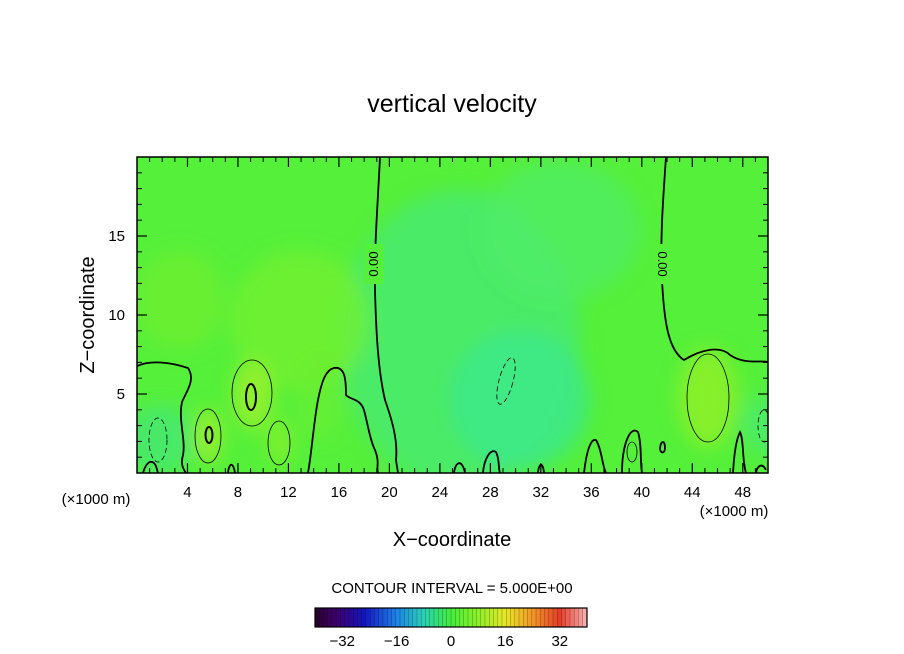  What do you see at coordinates (343, 420) in the screenshot?
I see `contour-zero-a` at bounding box center [343, 420].